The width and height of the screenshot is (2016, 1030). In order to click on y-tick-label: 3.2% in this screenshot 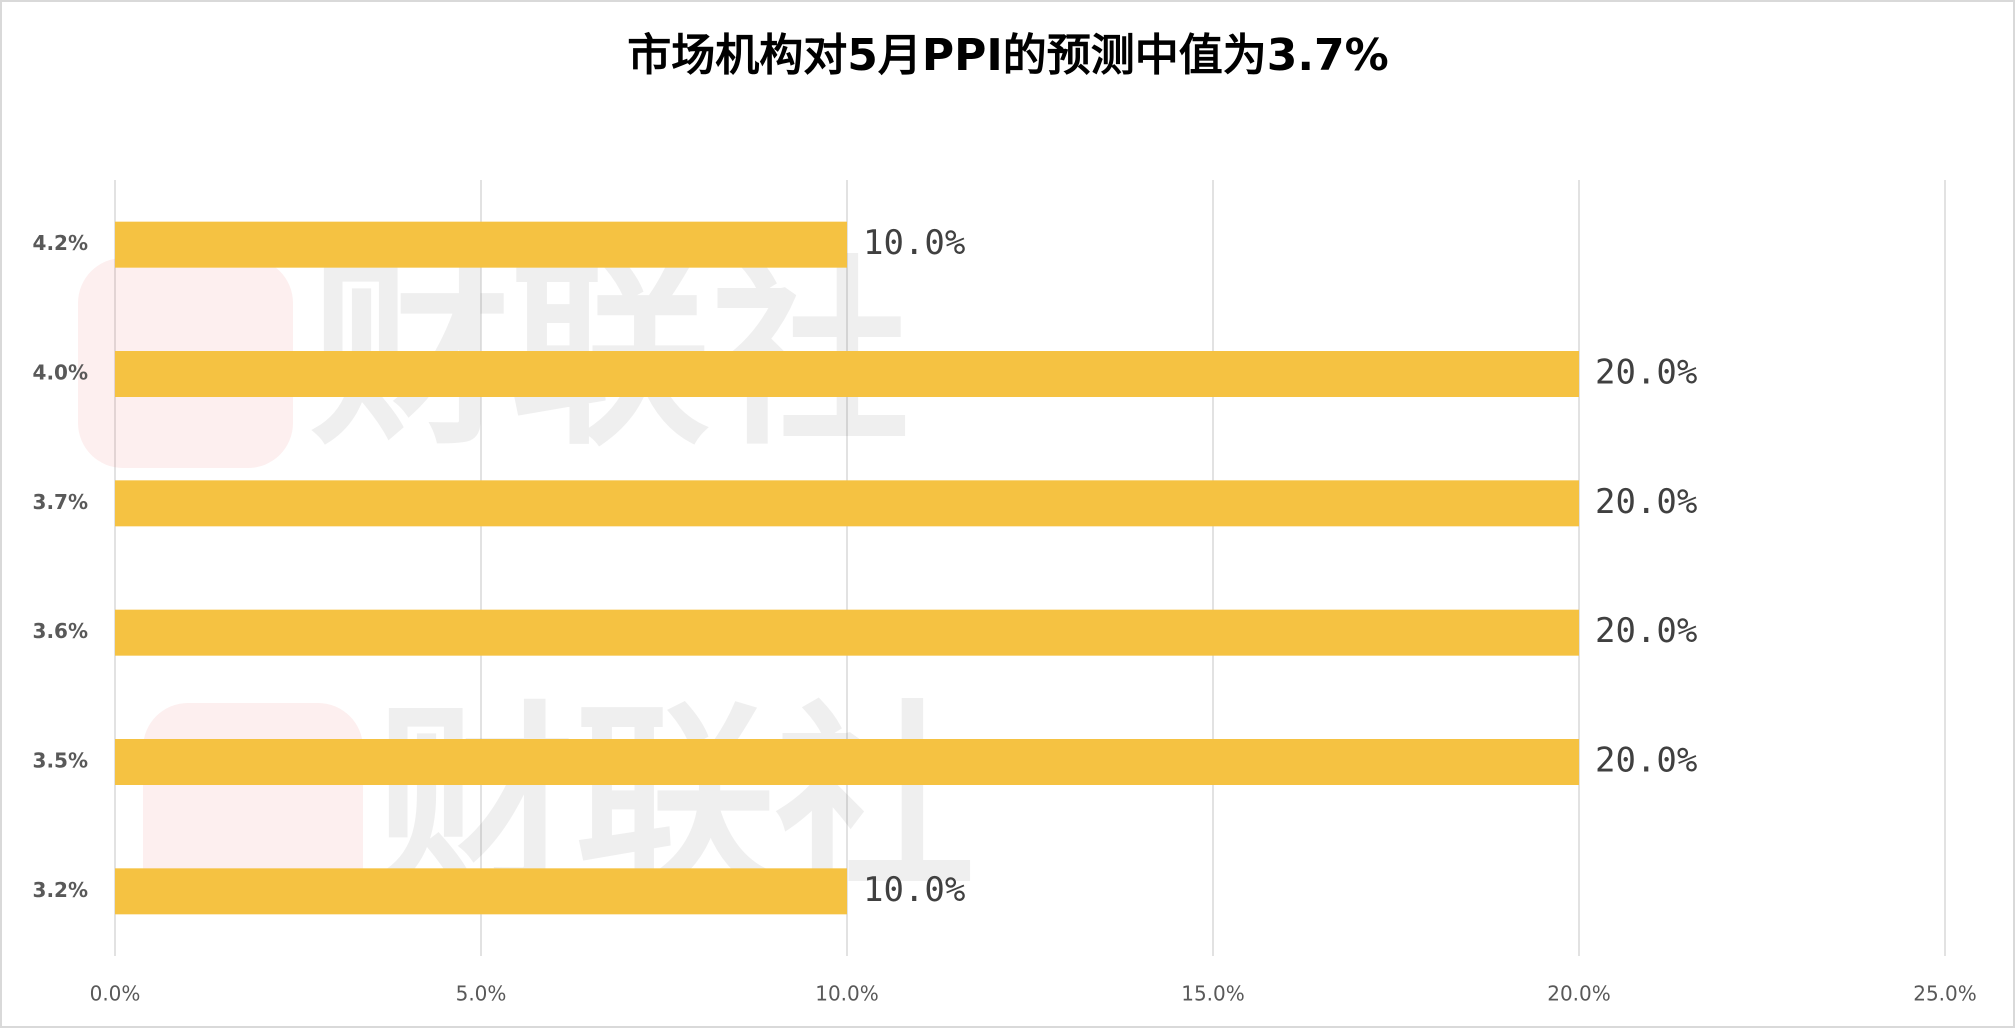, I will do `click(60, 890)`.